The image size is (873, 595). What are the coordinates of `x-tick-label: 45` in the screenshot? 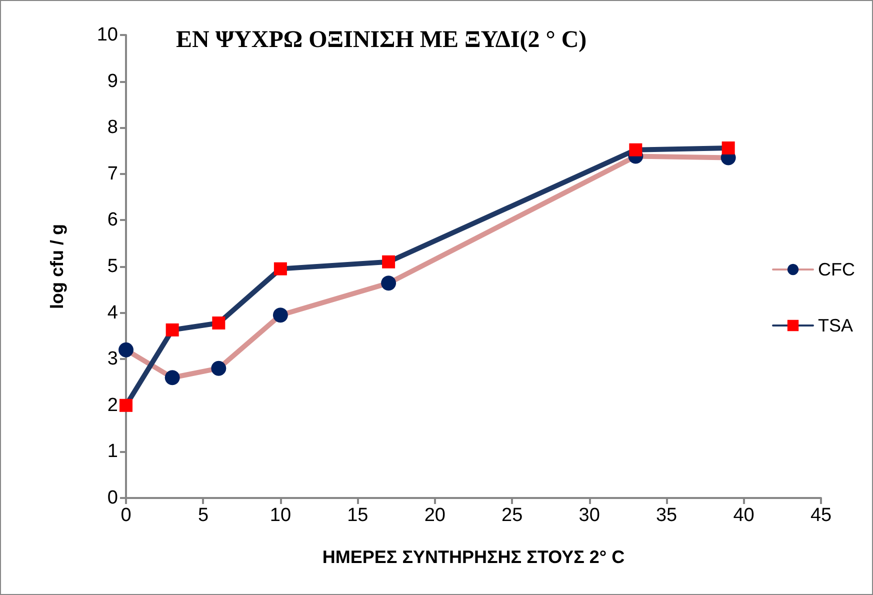 It's located at (821, 515).